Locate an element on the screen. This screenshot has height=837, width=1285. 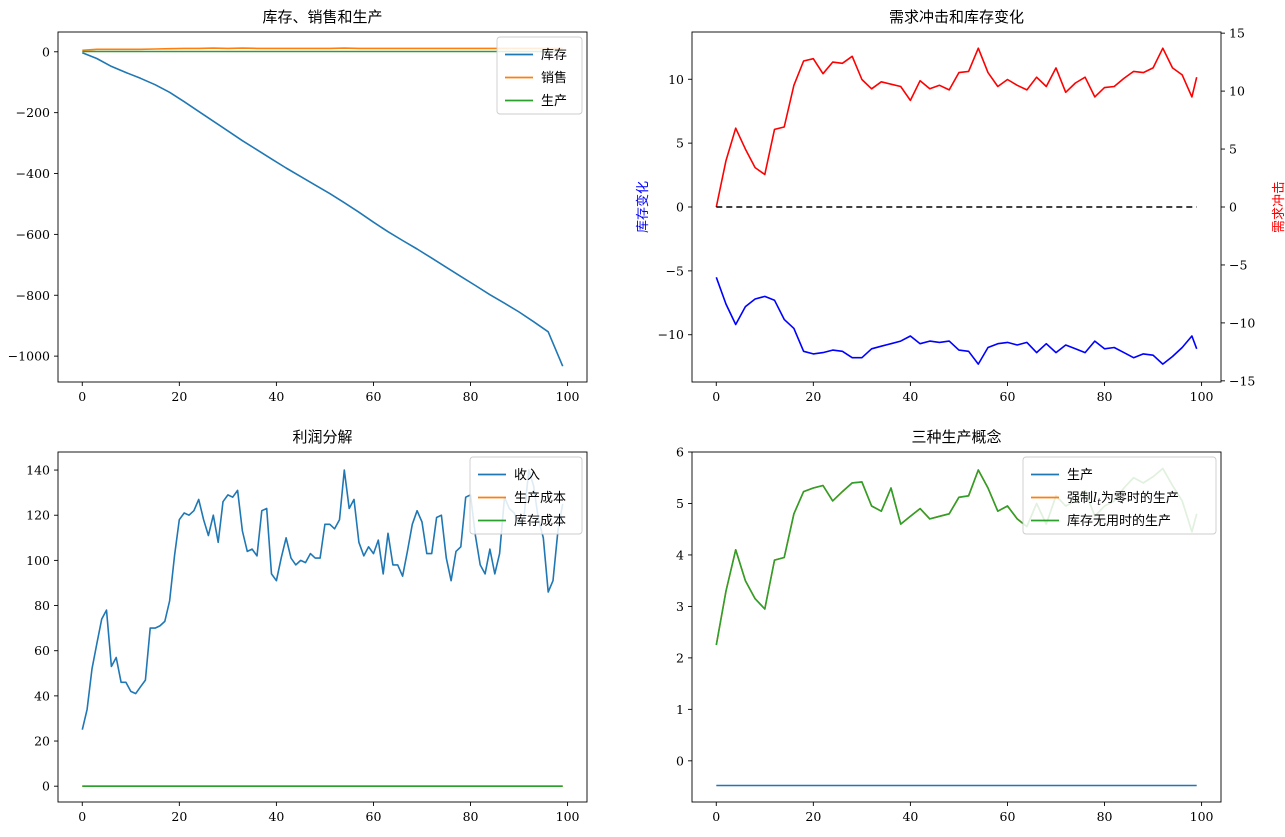
y-tick-label: 100 is located at coordinates (38, 560).